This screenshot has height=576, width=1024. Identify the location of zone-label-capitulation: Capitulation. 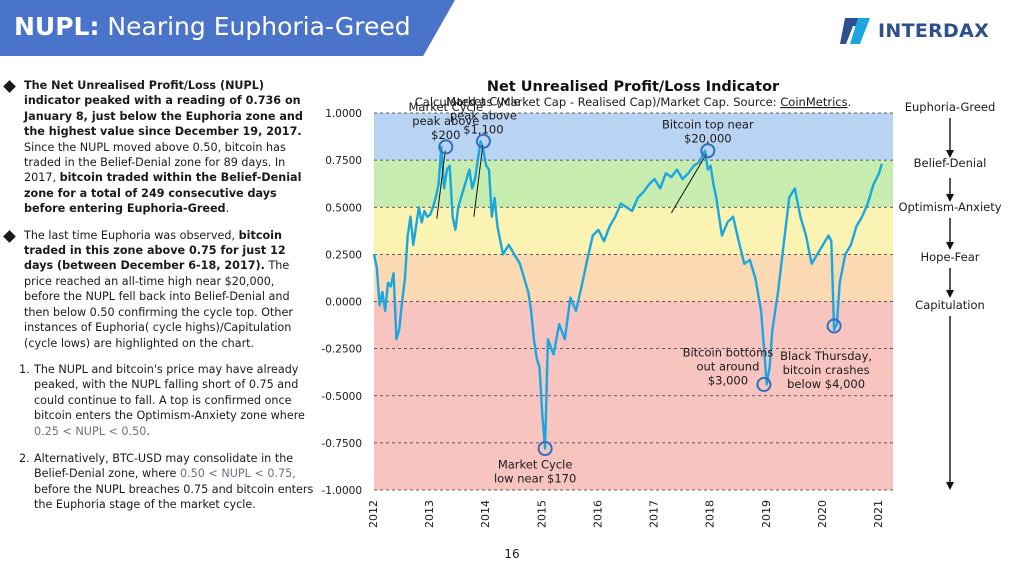
(950, 305).